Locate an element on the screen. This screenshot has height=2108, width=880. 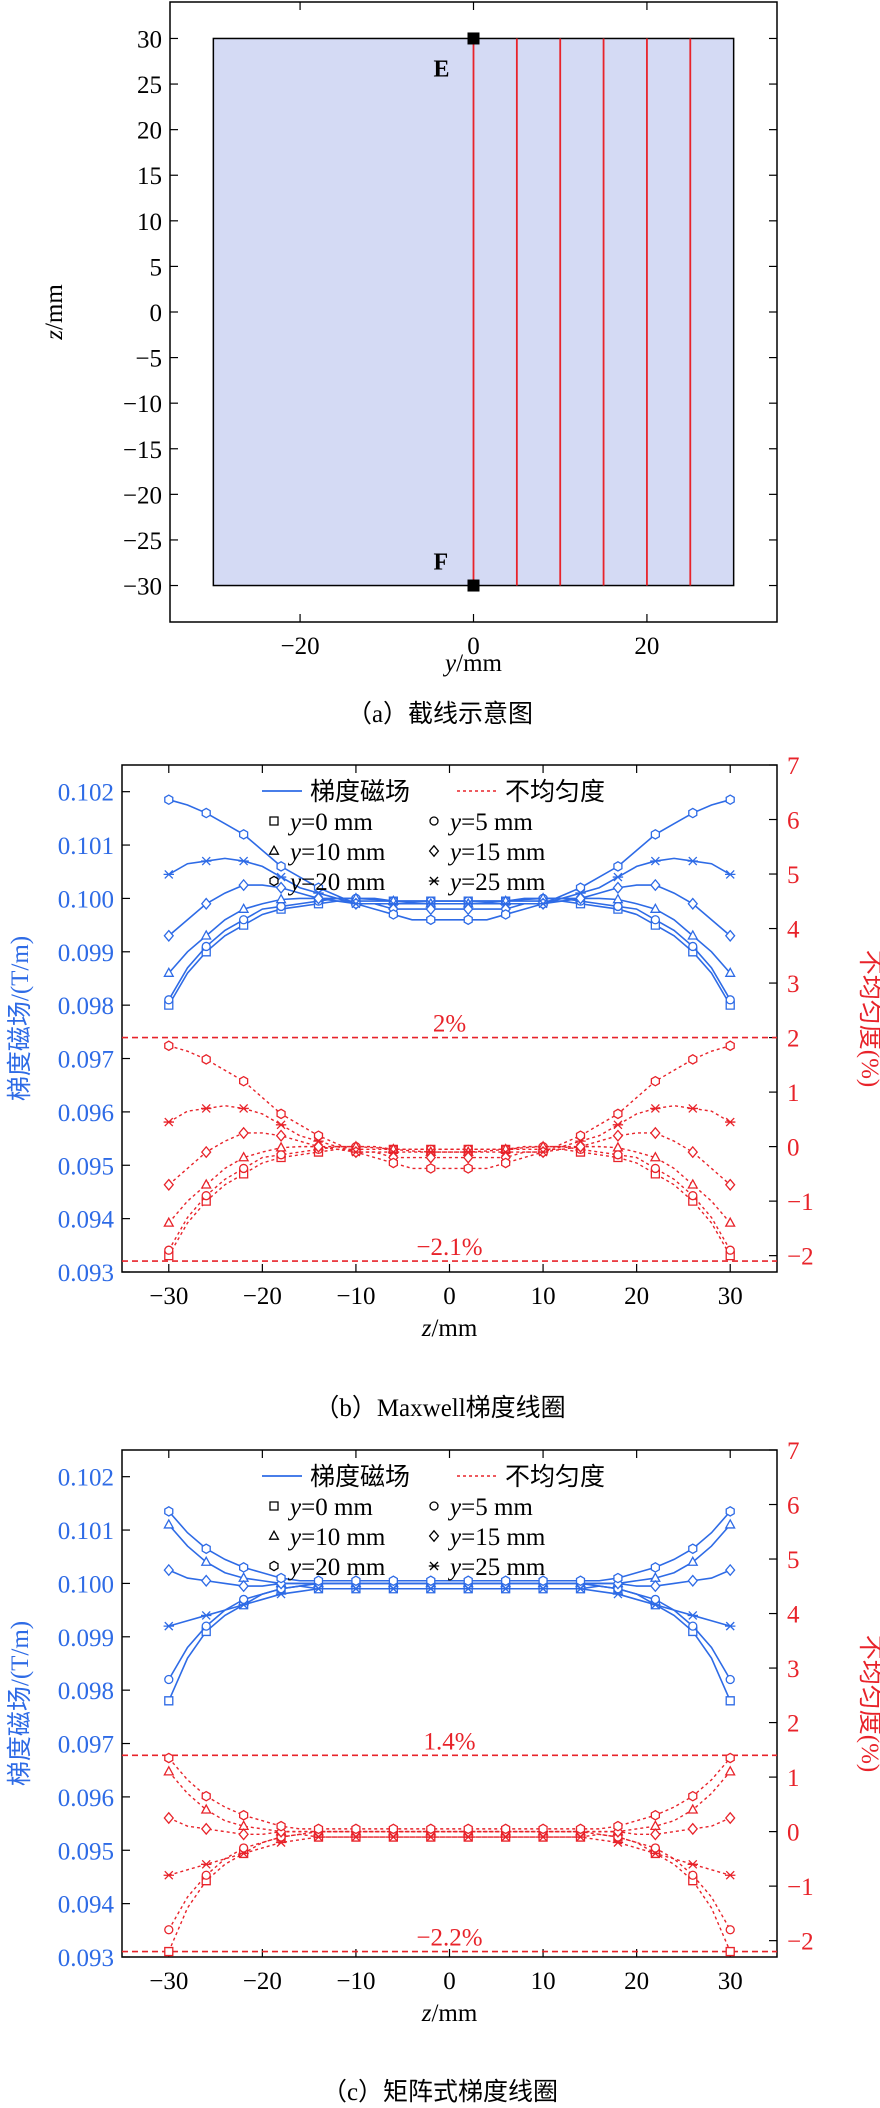
legend-series-label: y=0 mm is located at coordinates (330, 1507).